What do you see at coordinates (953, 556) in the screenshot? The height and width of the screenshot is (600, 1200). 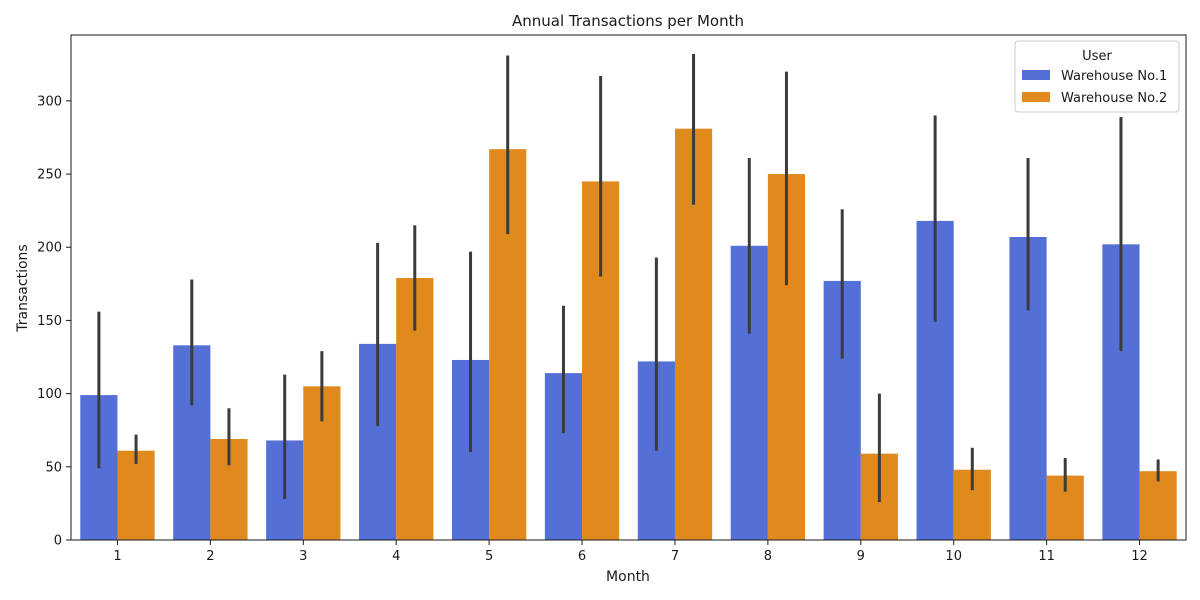 I see `x-tick-label: 10` at bounding box center [953, 556].